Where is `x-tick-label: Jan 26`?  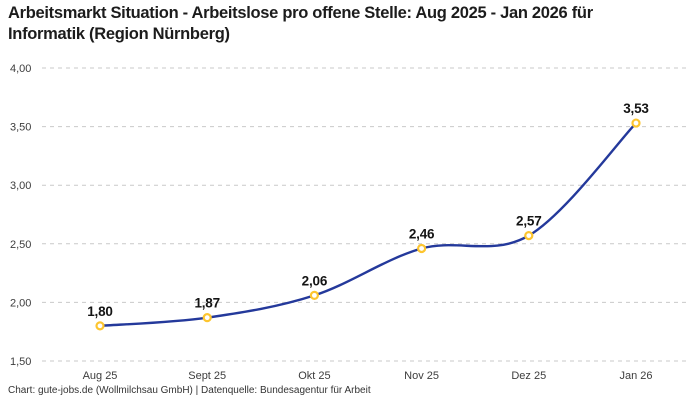 x-tick-label: Jan 26 is located at coordinates (635, 376).